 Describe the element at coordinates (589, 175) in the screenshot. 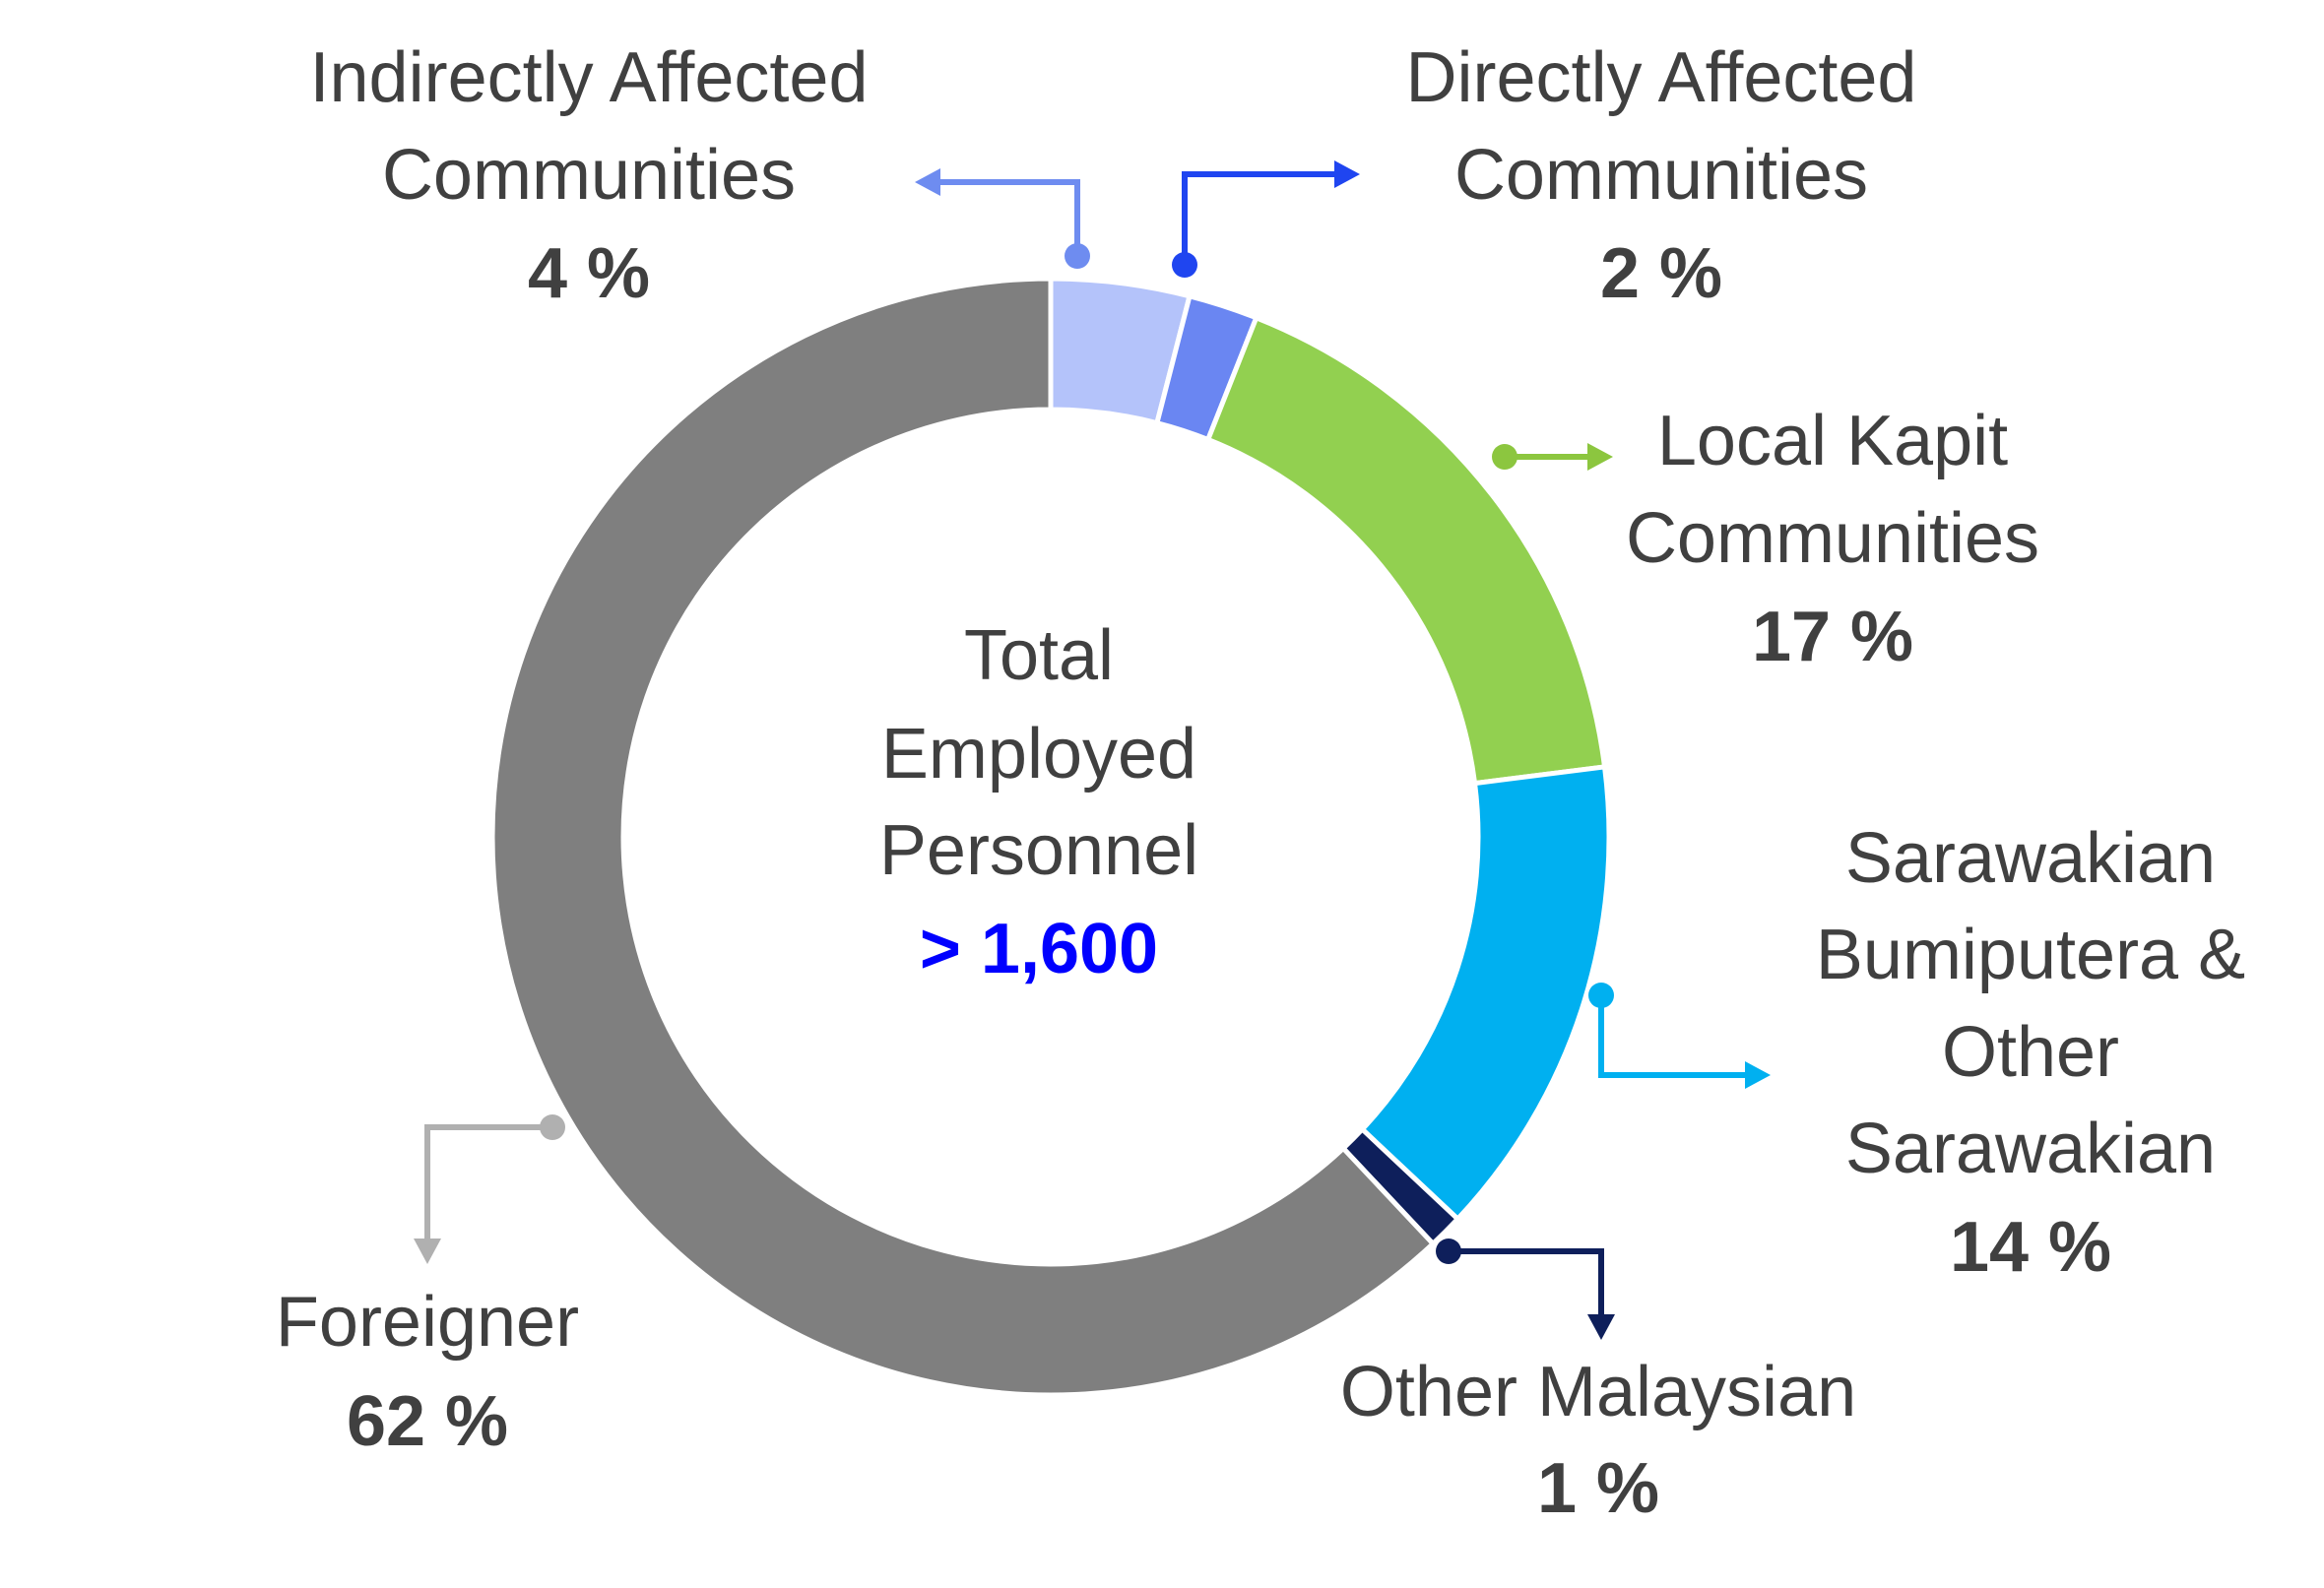

I see `indirect-label-line-2: Communities` at that location.